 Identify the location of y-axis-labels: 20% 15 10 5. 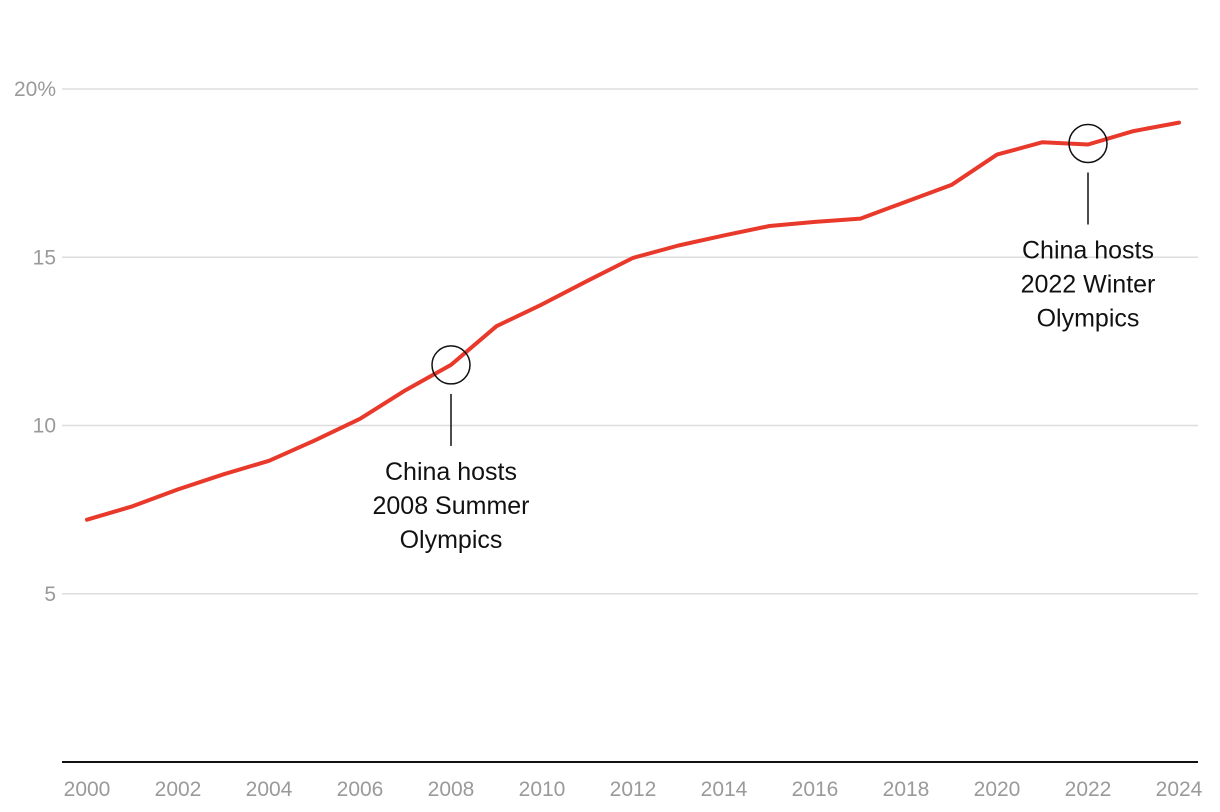
(35, 342).